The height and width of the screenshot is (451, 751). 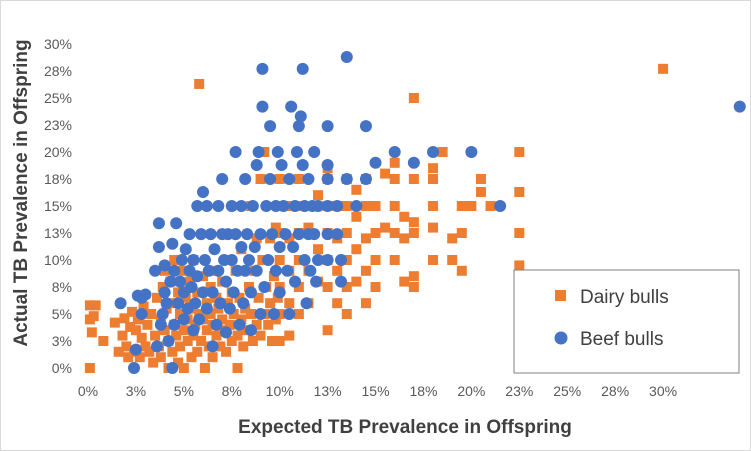 What do you see at coordinates (62, 368) in the screenshot?
I see `y-tick-label: 0%` at bounding box center [62, 368].